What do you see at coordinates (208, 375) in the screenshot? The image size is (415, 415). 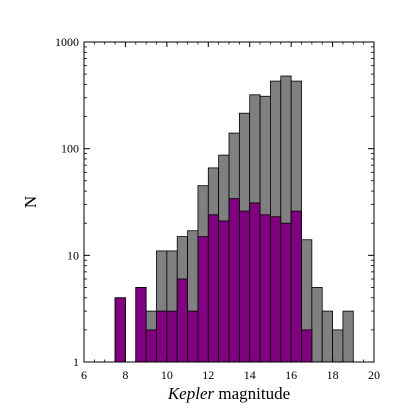 I see `x-tick-label: 12` at bounding box center [208, 375].